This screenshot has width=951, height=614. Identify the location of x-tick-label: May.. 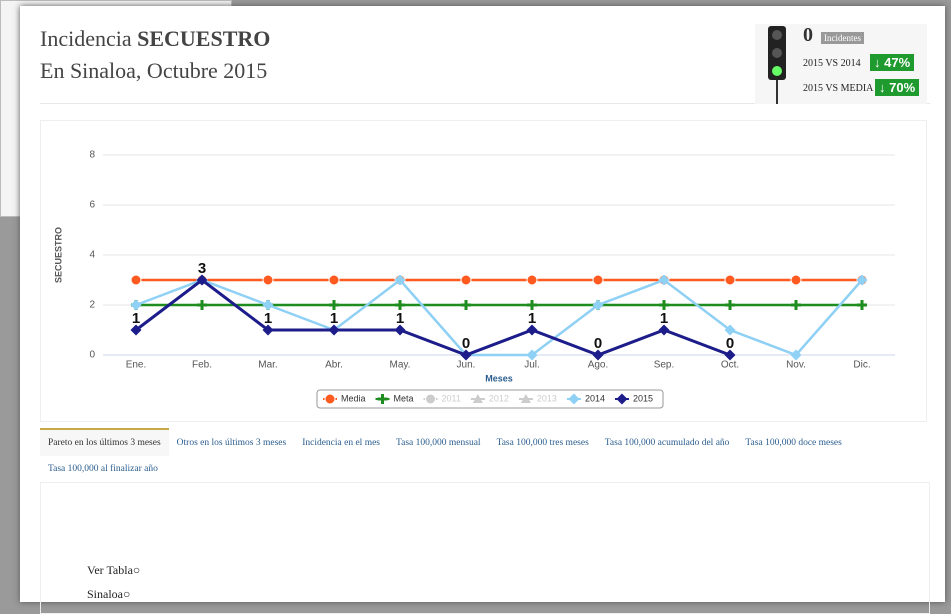
(400, 365).